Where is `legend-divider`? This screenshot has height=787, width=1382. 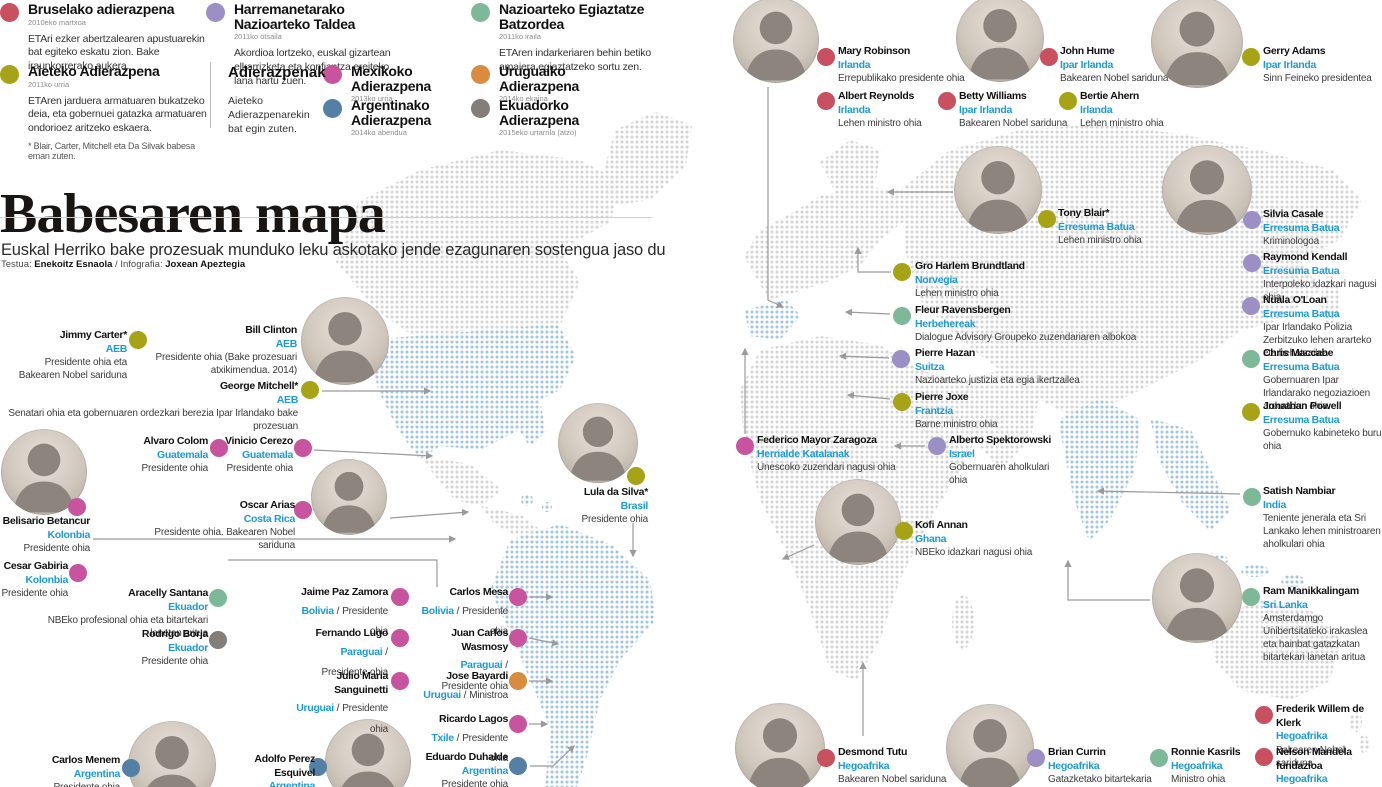
legend-divider is located at coordinates (210, 95).